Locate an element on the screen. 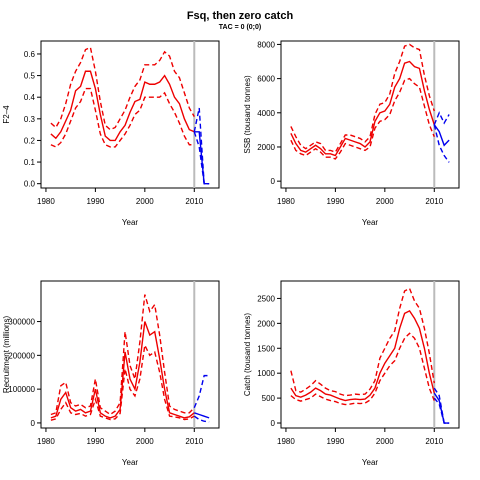 This screenshot has width=480, height=480. y-axis-label: F2–4 is located at coordinates (6, 114).